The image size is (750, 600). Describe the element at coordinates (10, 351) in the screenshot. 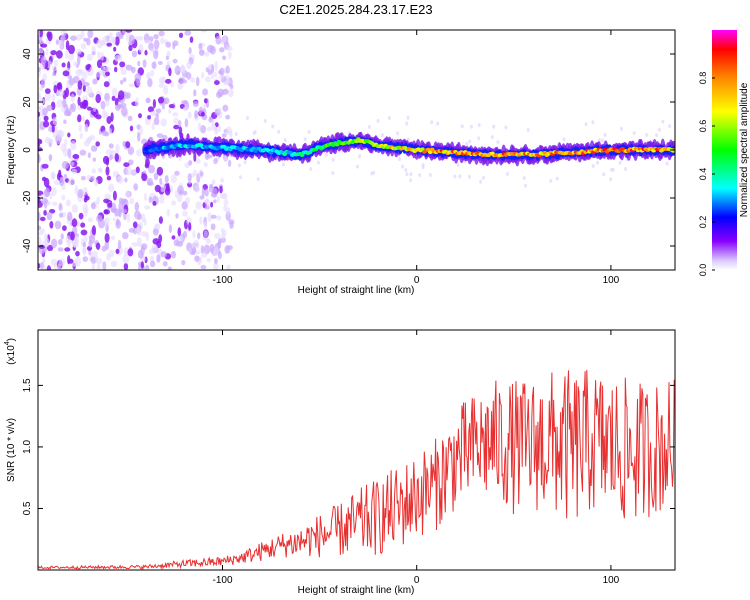

I see `snr-y-scale: (x104)` at that location.